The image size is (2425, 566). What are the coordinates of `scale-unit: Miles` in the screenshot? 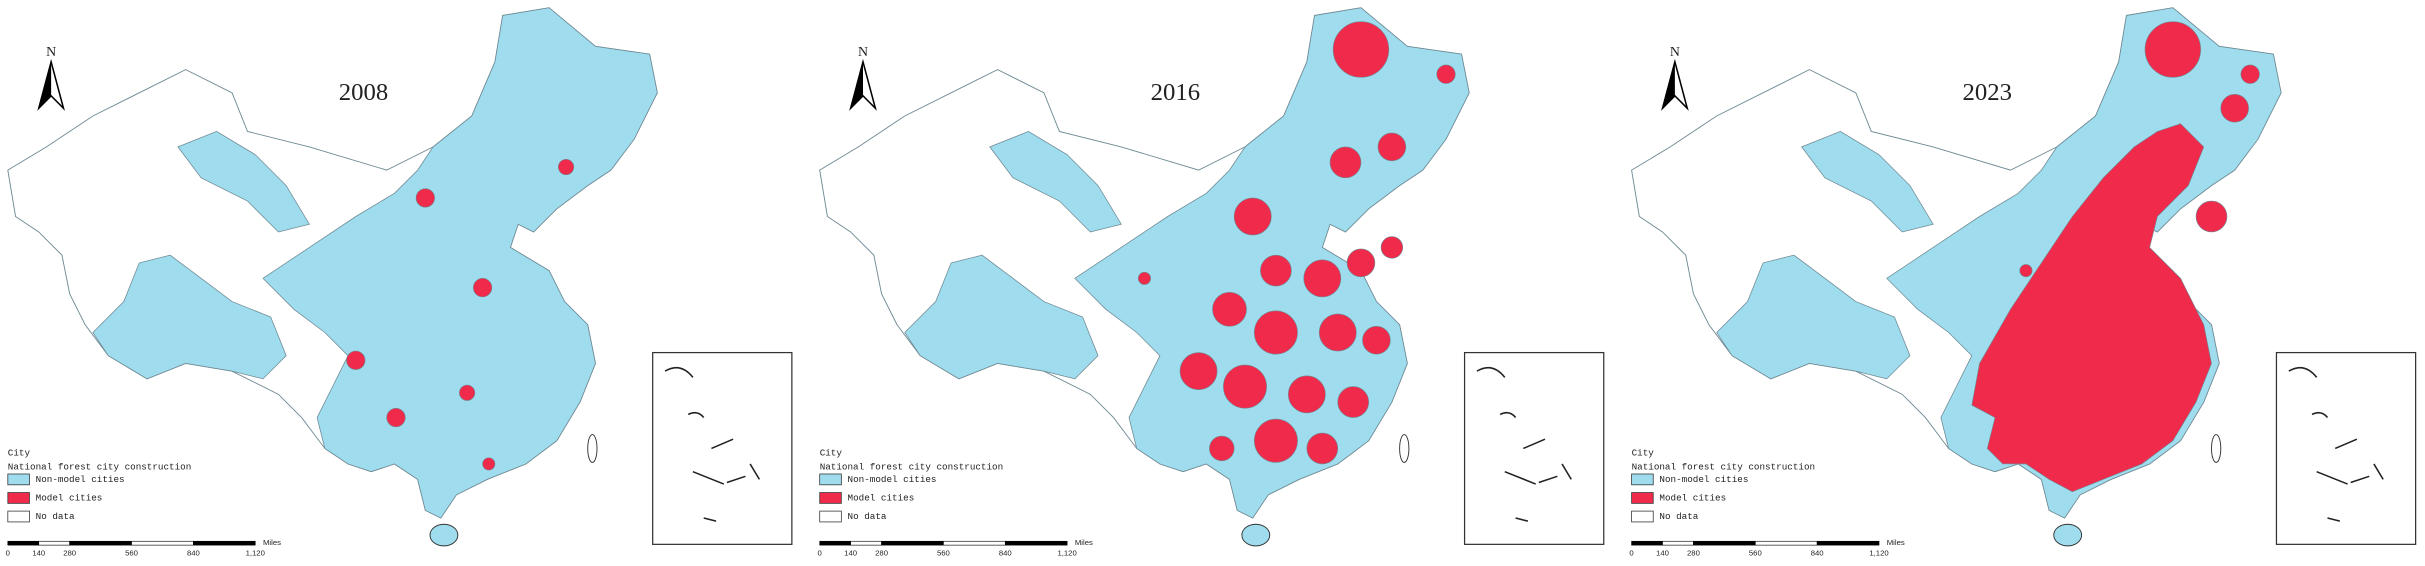 It's located at (1896, 542).